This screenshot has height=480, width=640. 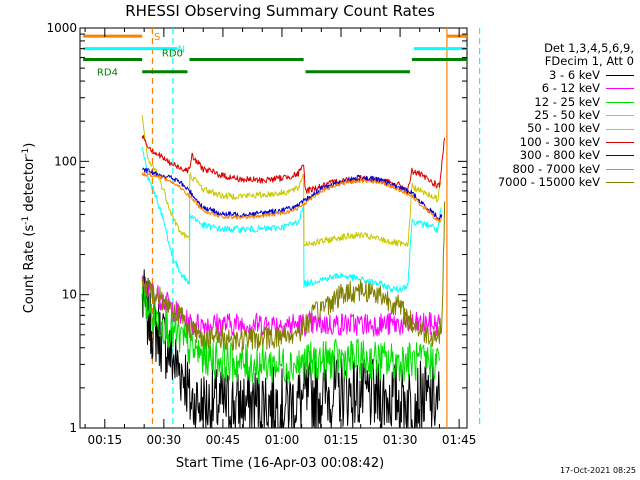 I want to click on legend-entry-label: 100 - 300 keV, so click(x=559, y=141).